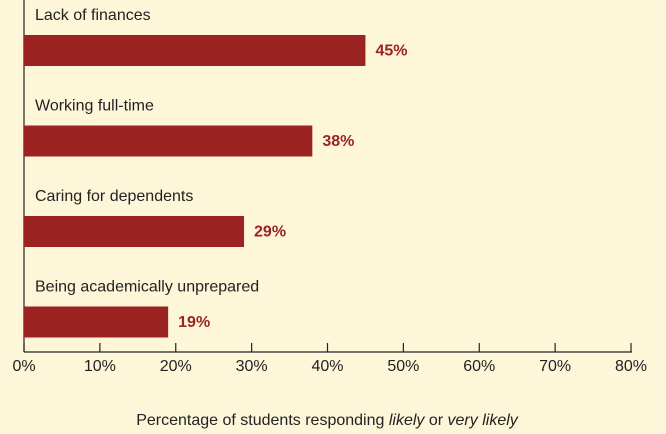 Image resolution: width=666 pixels, height=434 pixels. Describe the element at coordinates (391, 51) in the screenshot. I see `value-label: 45%` at that location.